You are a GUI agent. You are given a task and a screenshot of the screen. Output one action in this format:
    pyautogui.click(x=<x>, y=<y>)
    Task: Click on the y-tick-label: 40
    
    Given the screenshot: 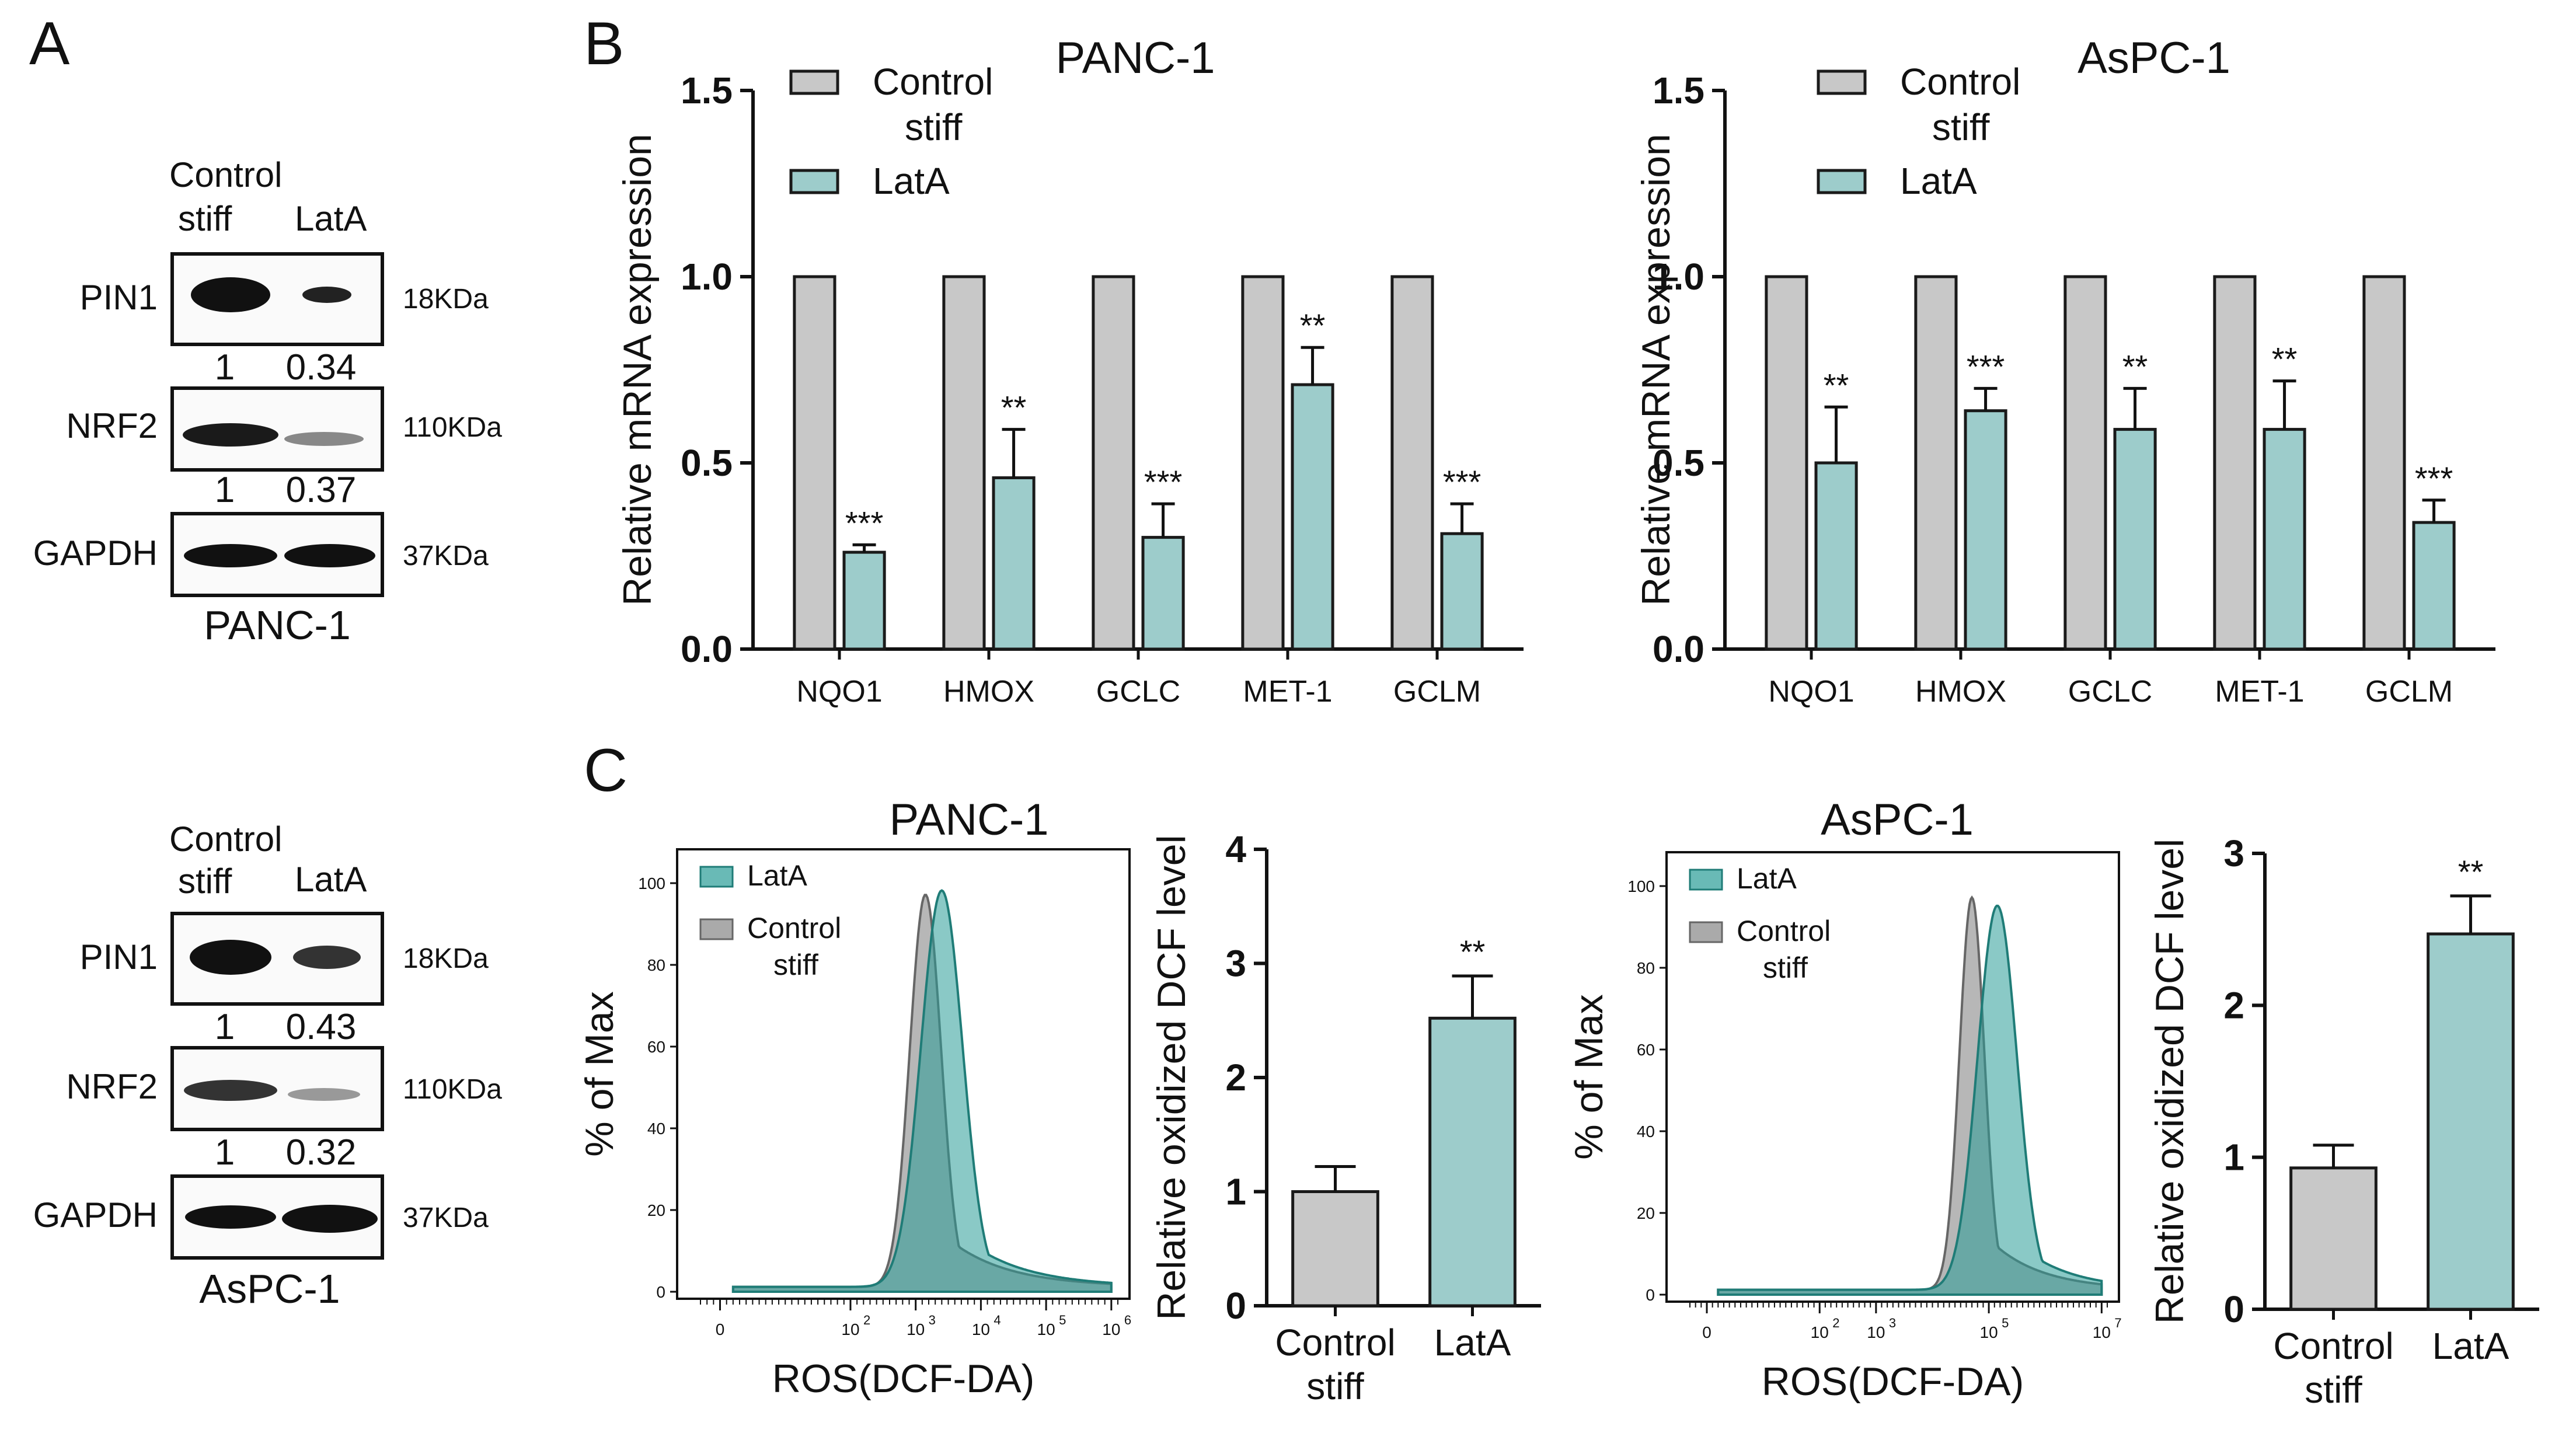 What is the action you would take?
    pyautogui.click(x=1646, y=1131)
    